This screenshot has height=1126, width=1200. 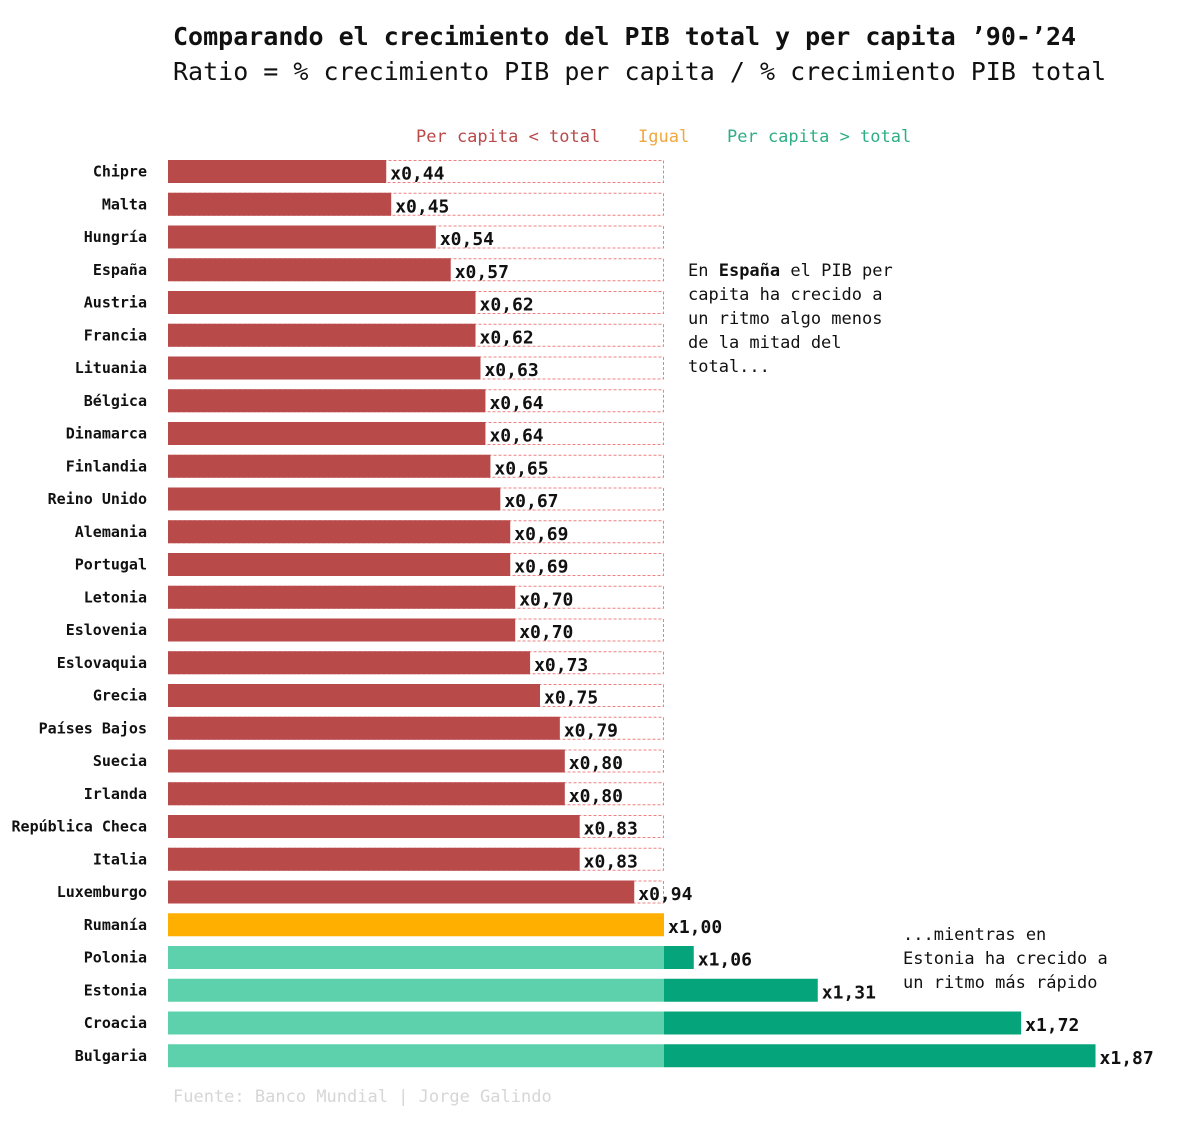 I want to click on category-label-eslovaquia: Eslovaquia, so click(x=102, y=663).